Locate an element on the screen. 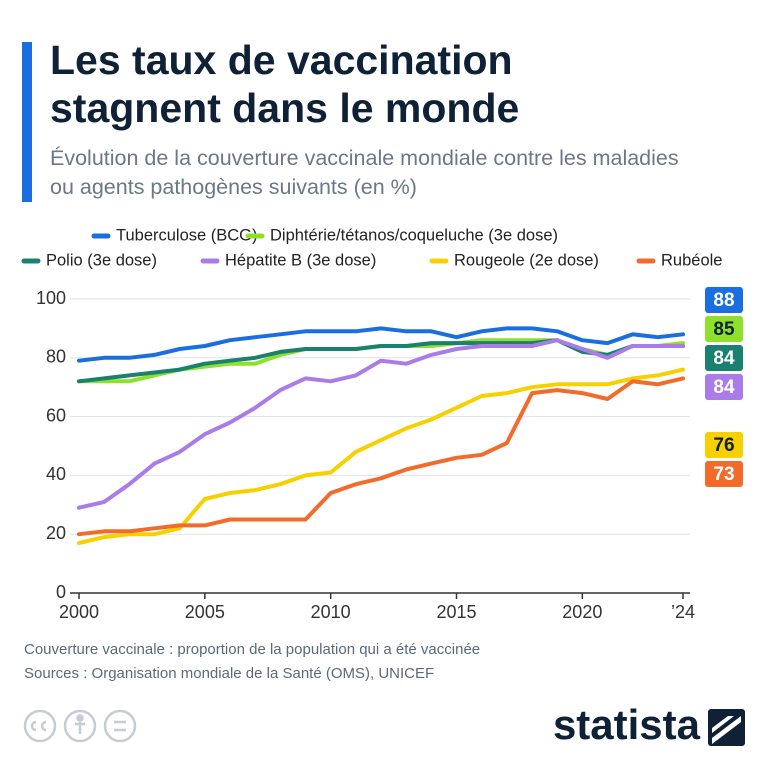  x-tick-label: ’24 is located at coordinates (683, 612).